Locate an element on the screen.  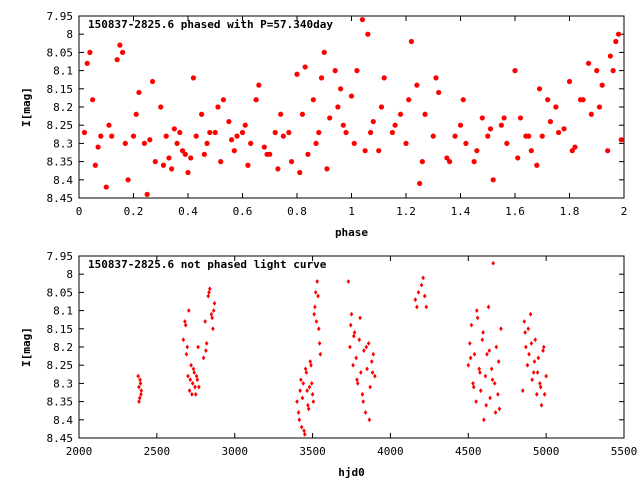
unphased-y-tick-label: 8.3 is located at coordinates (63, 383).